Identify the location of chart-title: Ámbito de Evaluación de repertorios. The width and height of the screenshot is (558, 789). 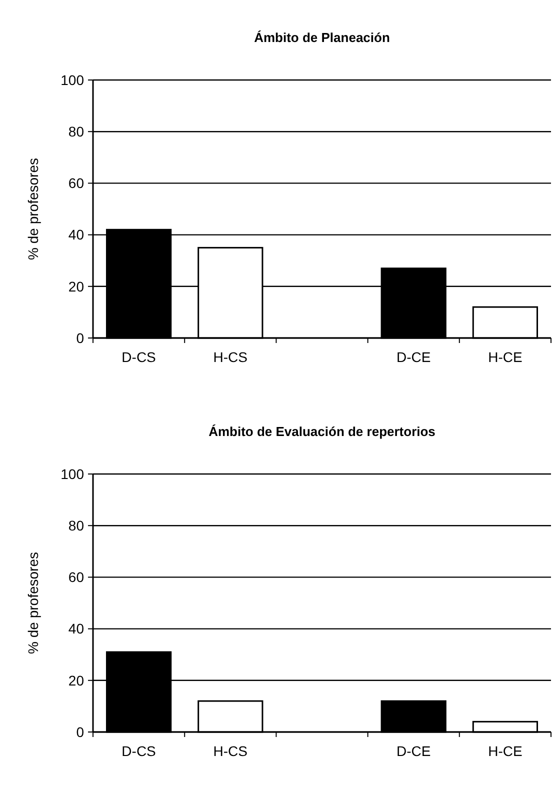
(322, 431).